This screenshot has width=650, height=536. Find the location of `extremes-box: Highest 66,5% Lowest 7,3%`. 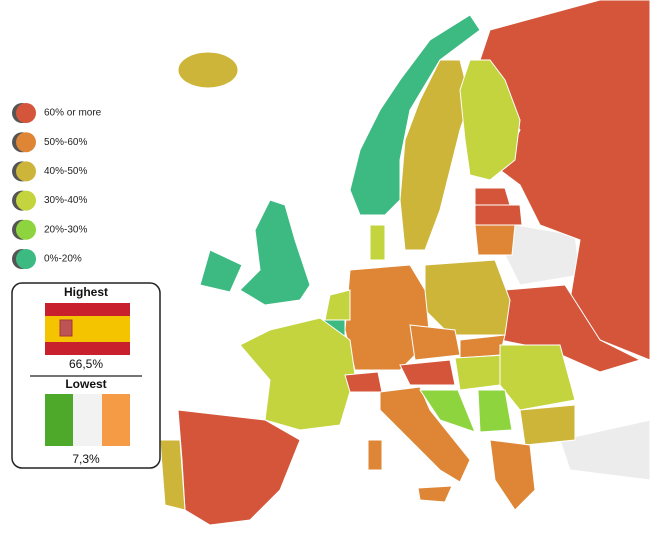

extremes-box: Highest 66,5% Lowest 7,3% is located at coordinates (86, 375).